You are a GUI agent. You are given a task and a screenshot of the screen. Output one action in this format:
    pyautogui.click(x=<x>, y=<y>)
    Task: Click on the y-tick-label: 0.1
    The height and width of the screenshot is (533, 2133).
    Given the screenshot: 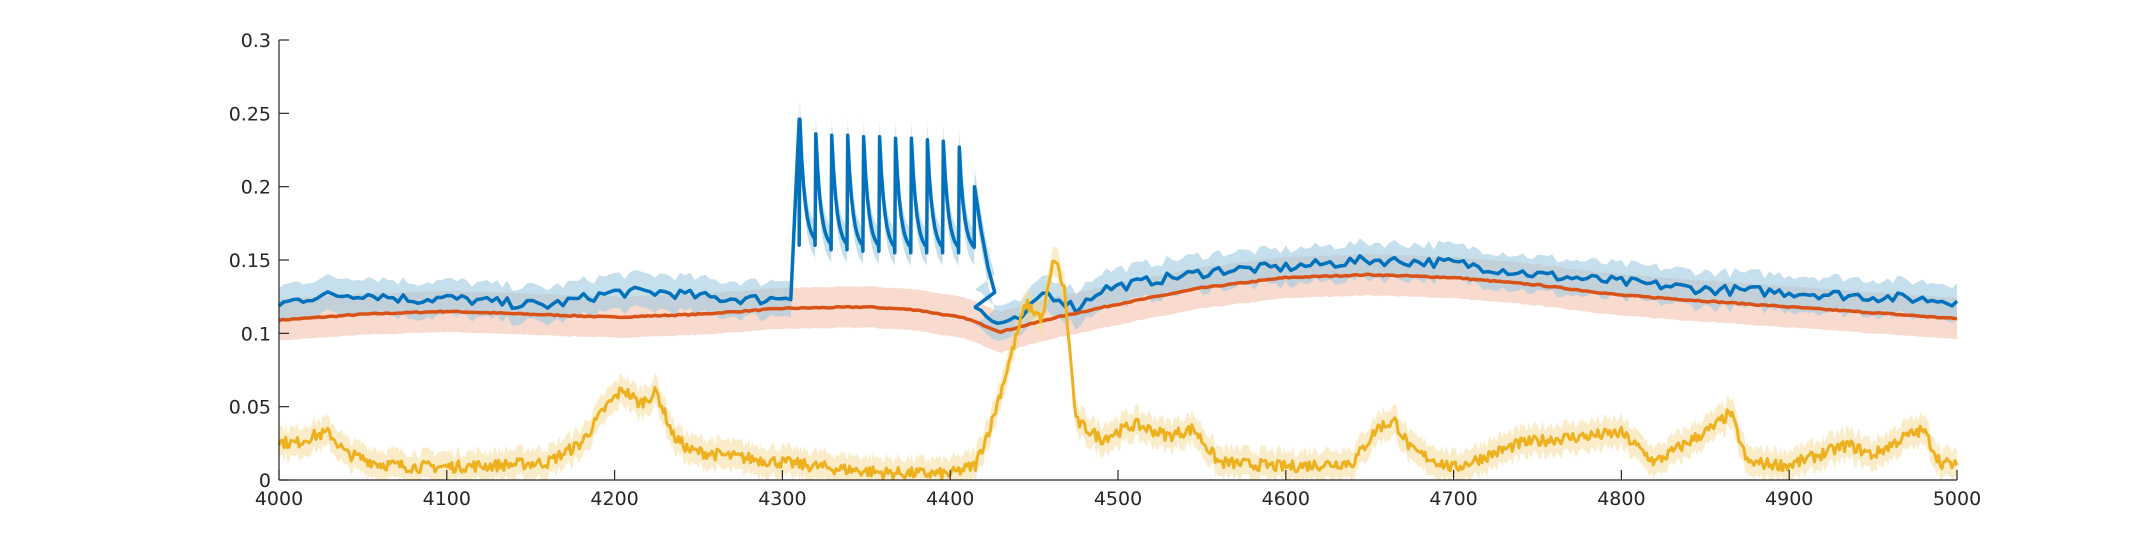 What is the action you would take?
    pyautogui.click(x=256, y=334)
    